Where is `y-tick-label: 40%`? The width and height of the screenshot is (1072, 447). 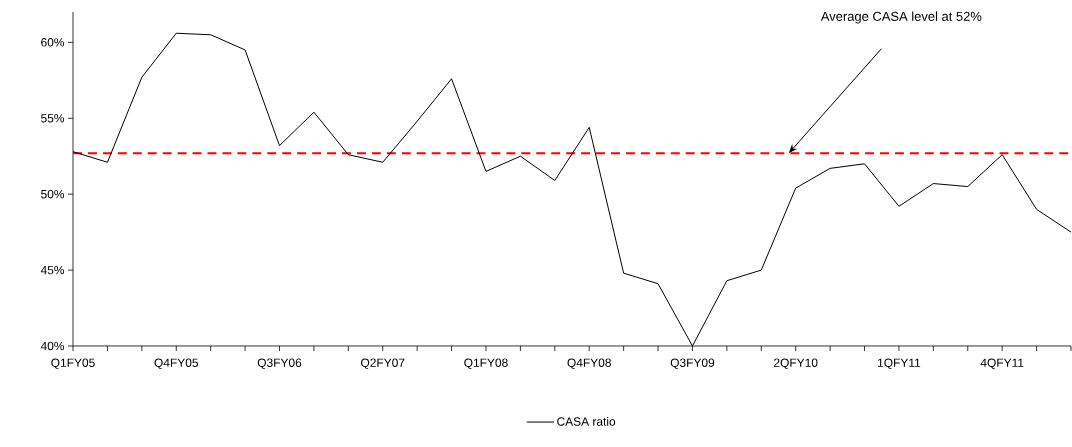 y-tick-label: 40% is located at coordinates (52, 346).